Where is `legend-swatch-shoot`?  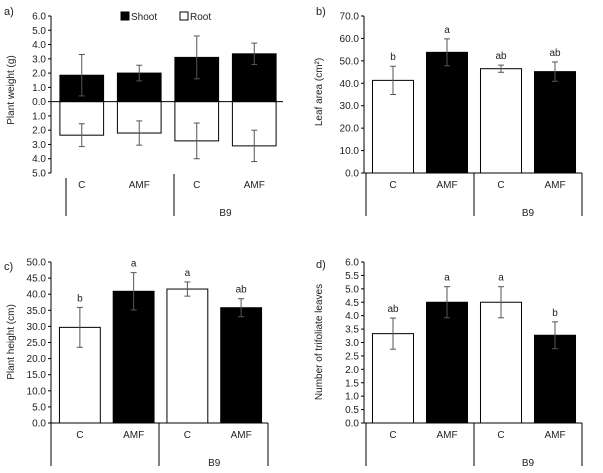 legend-swatch-shoot is located at coordinates (125, 16).